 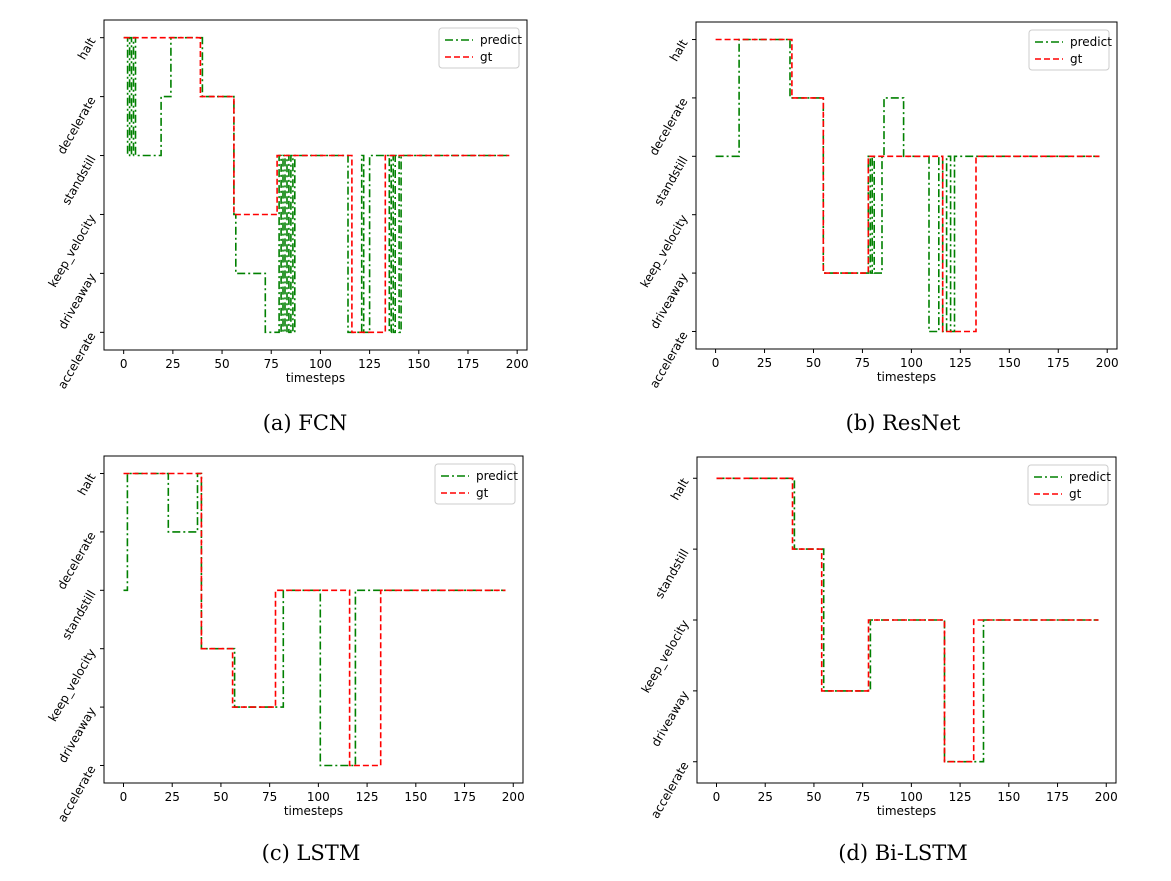 What do you see at coordinates (665, 657) in the screenshot?
I see `y-tick-label: keep_velocity` at bounding box center [665, 657].